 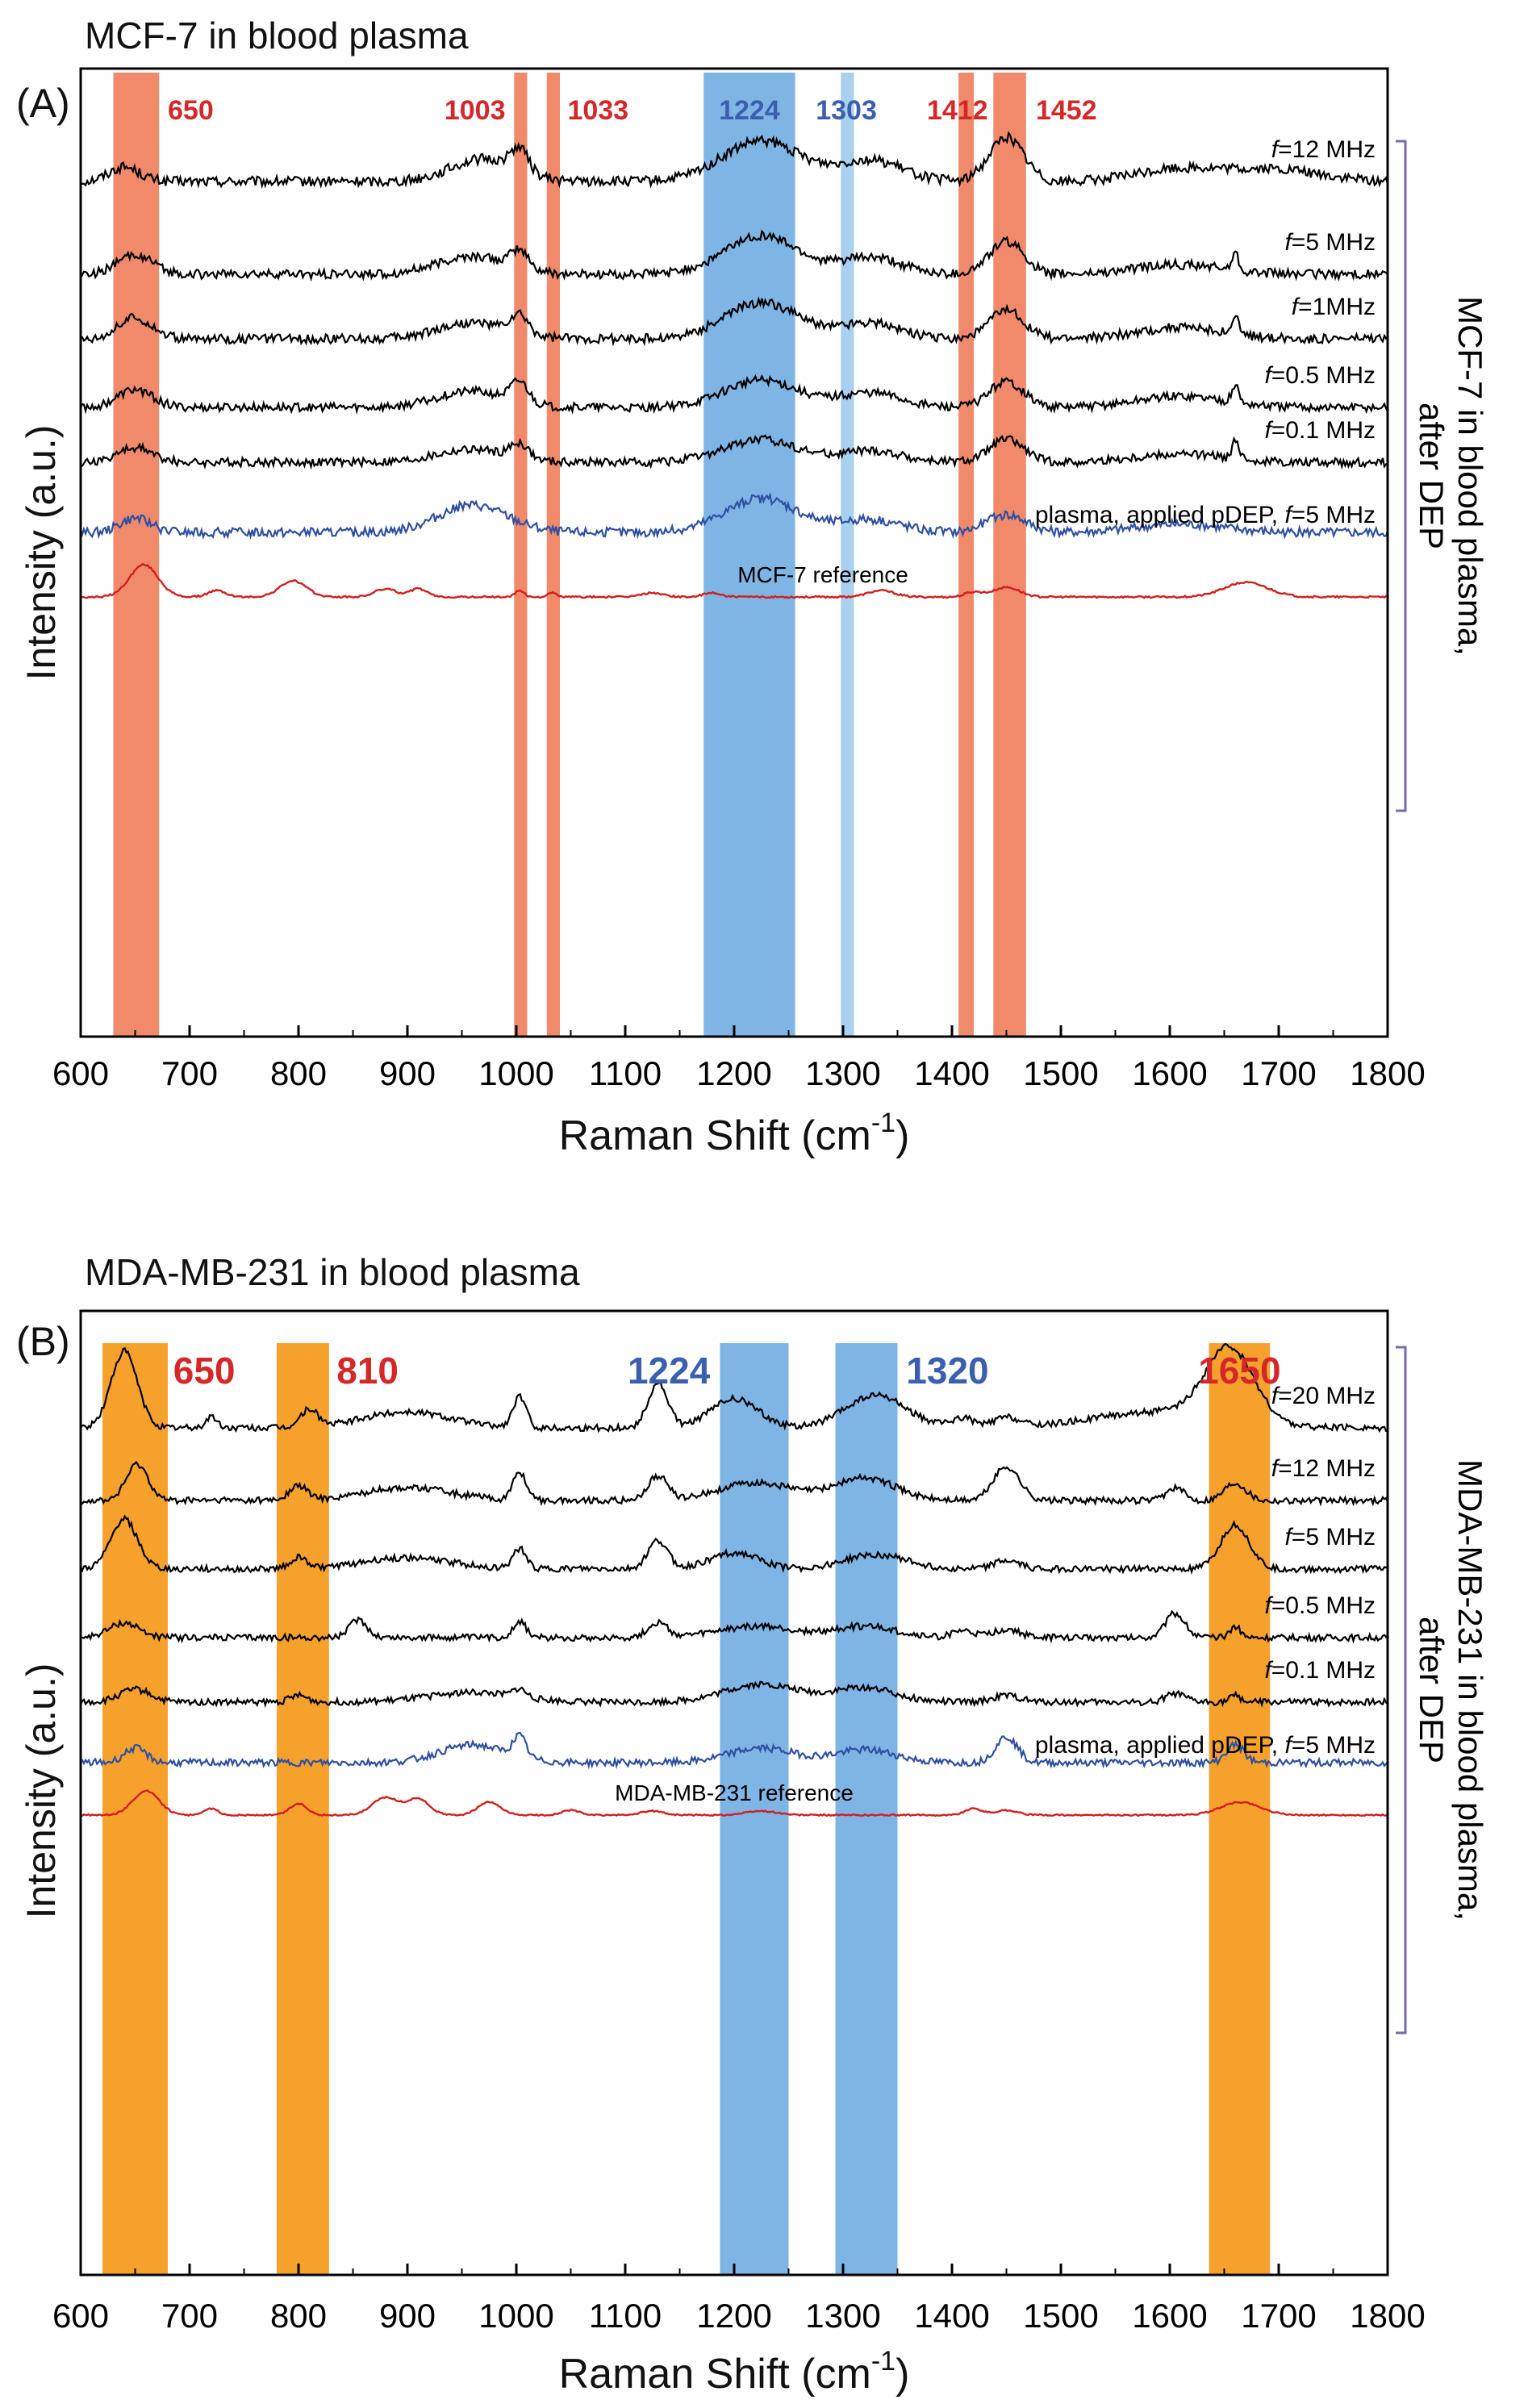 I want to click on band-label-1320: 1320, so click(x=947, y=1371).